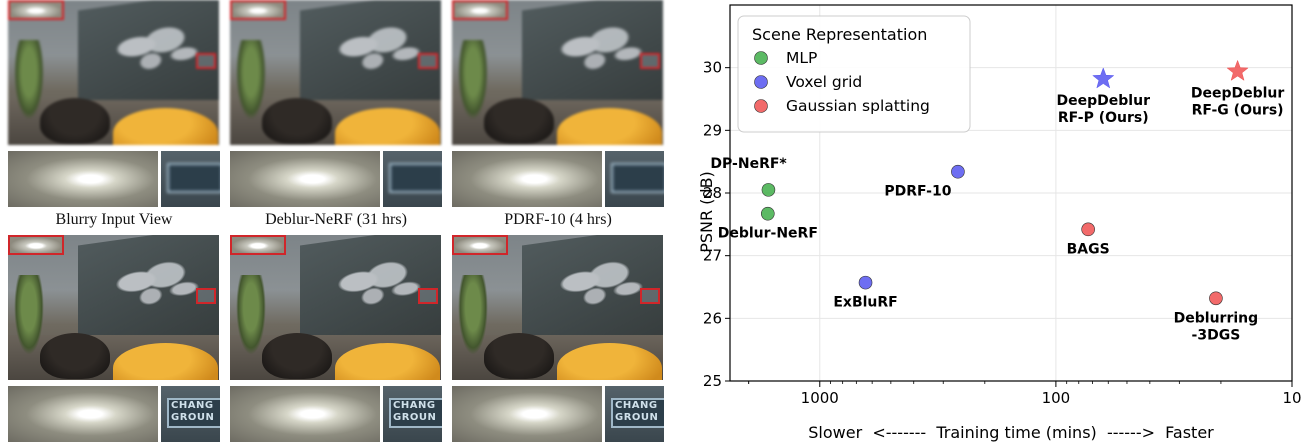  Describe the element at coordinates (1216, 326) in the screenshot. I see `point-label: Deblurring -3DGS` at that location.